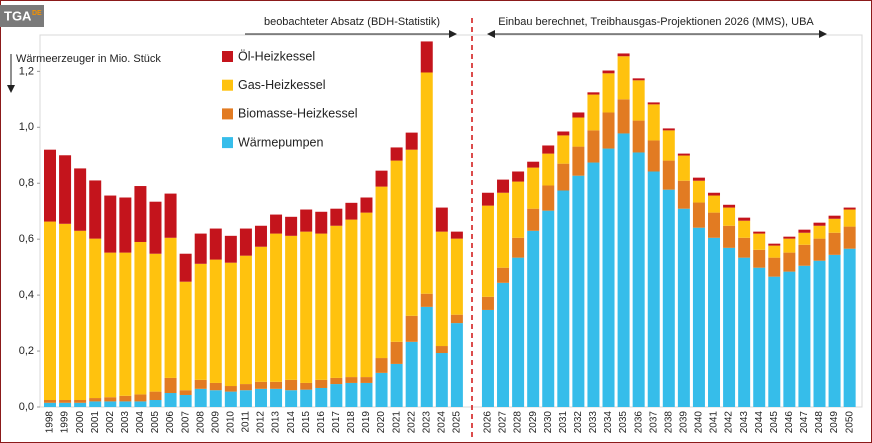 The width and height of the screenshot is (872, 443). I want to click on x-tick-label: 2005, so click(155, 422).